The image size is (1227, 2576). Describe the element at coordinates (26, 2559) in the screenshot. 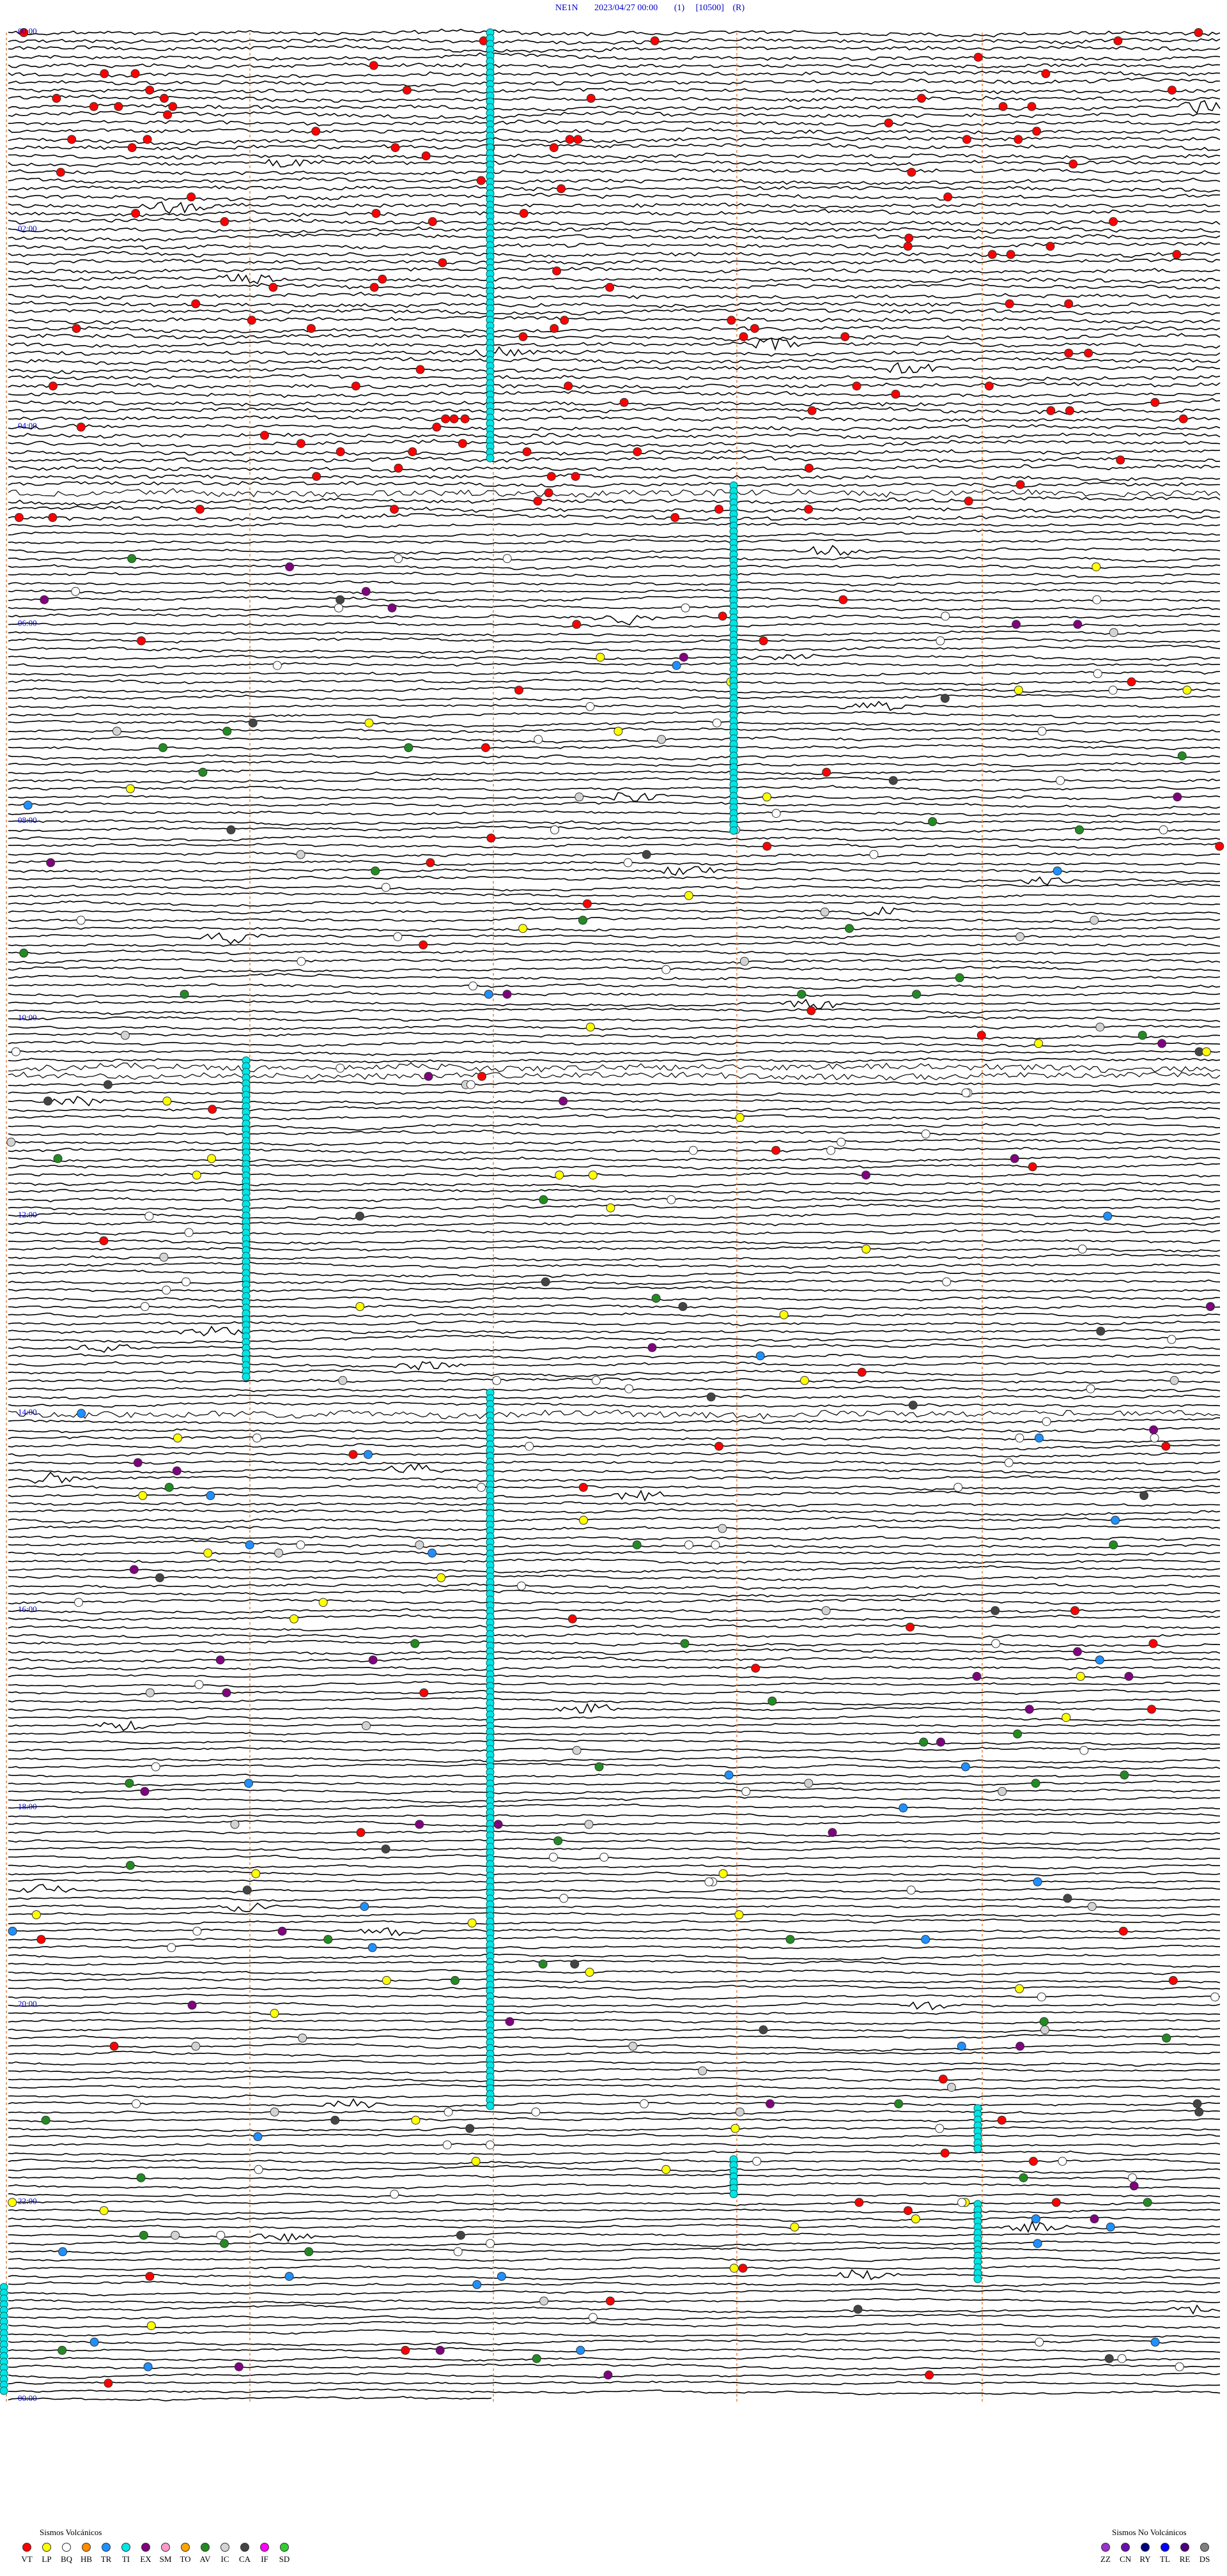

I see `legend-code: VT` at that location.